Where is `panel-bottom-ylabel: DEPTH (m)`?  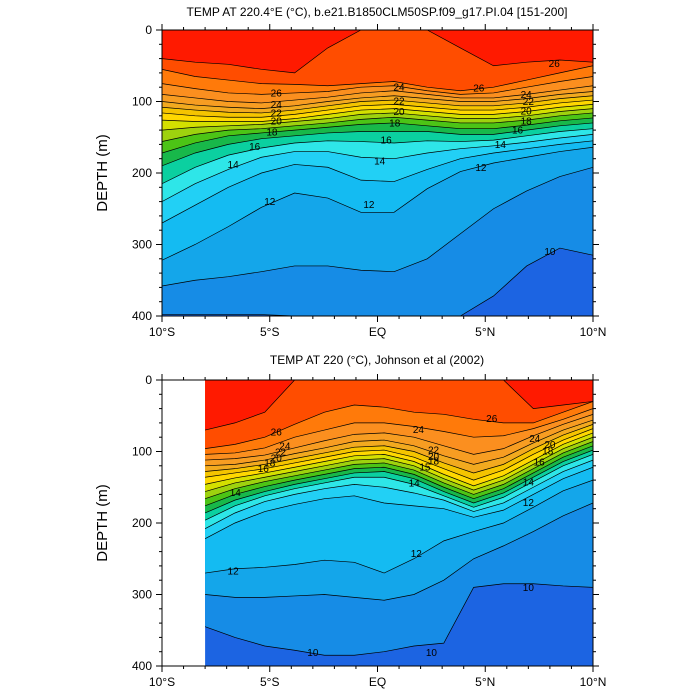 panel-bottom-ylabel: DEPTH (m) is located at coordinates (102, 523).